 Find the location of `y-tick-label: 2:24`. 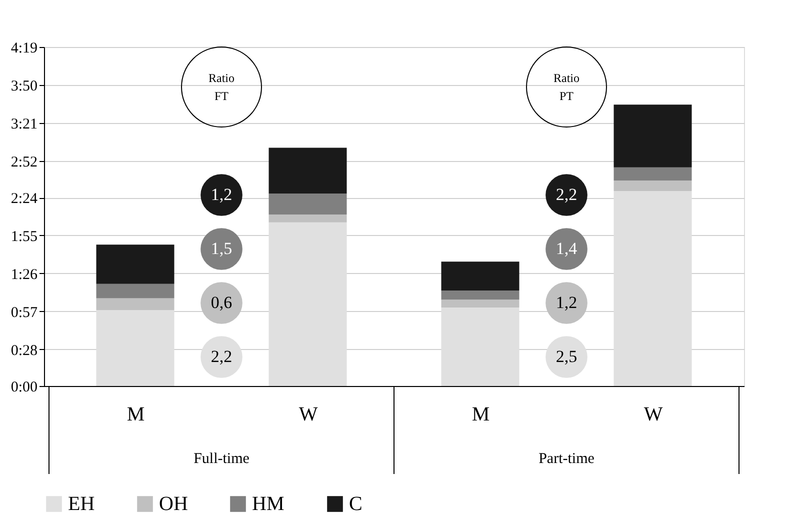

y-tick-label: 2:24 is located at coordinates (24, 199).